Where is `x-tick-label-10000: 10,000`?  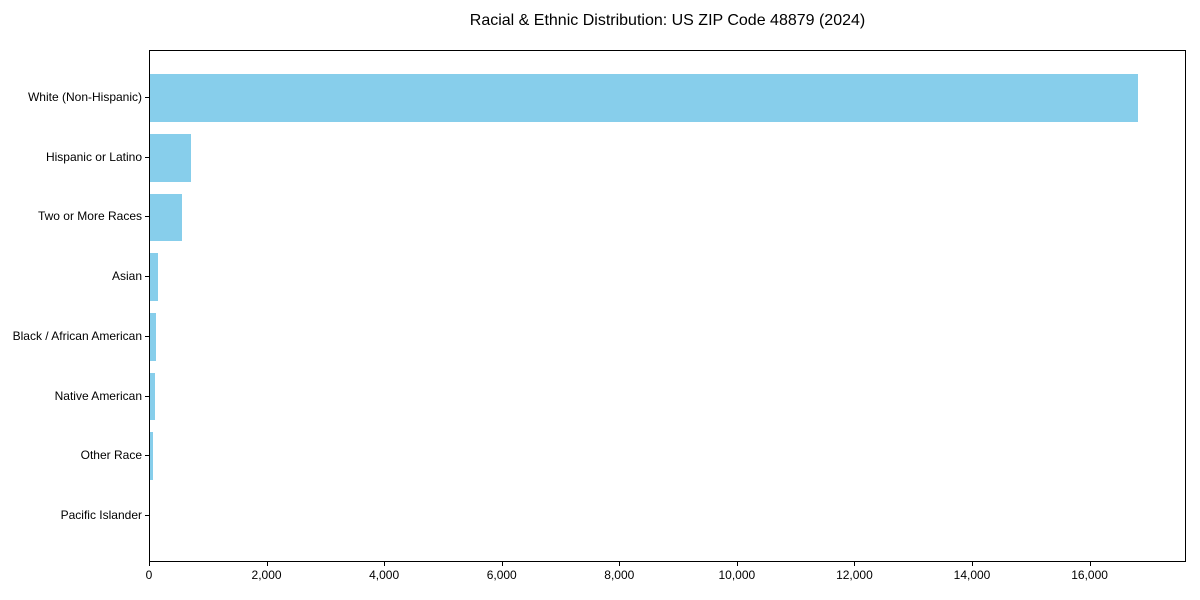 x-tick-label-10000: 10,000 is located at coordinates (737, 575).